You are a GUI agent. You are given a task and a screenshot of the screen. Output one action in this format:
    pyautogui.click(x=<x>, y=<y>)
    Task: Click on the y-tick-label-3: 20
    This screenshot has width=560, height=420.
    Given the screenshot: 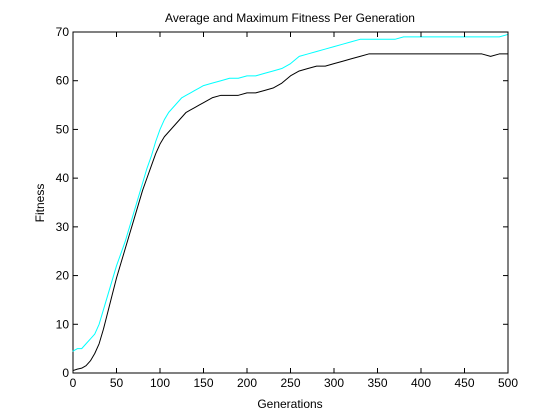 What is the action you would take?
    pyautogui.click(x=63, y=276)
    